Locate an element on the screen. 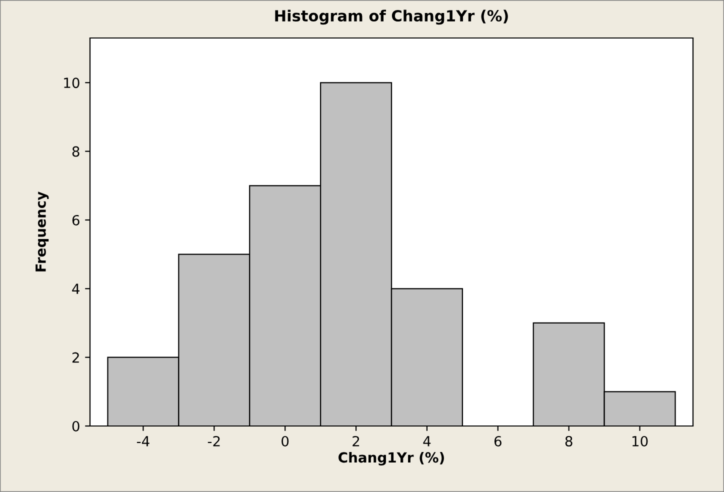  x-tick-label: 8 is located at coordinates (568, 441).